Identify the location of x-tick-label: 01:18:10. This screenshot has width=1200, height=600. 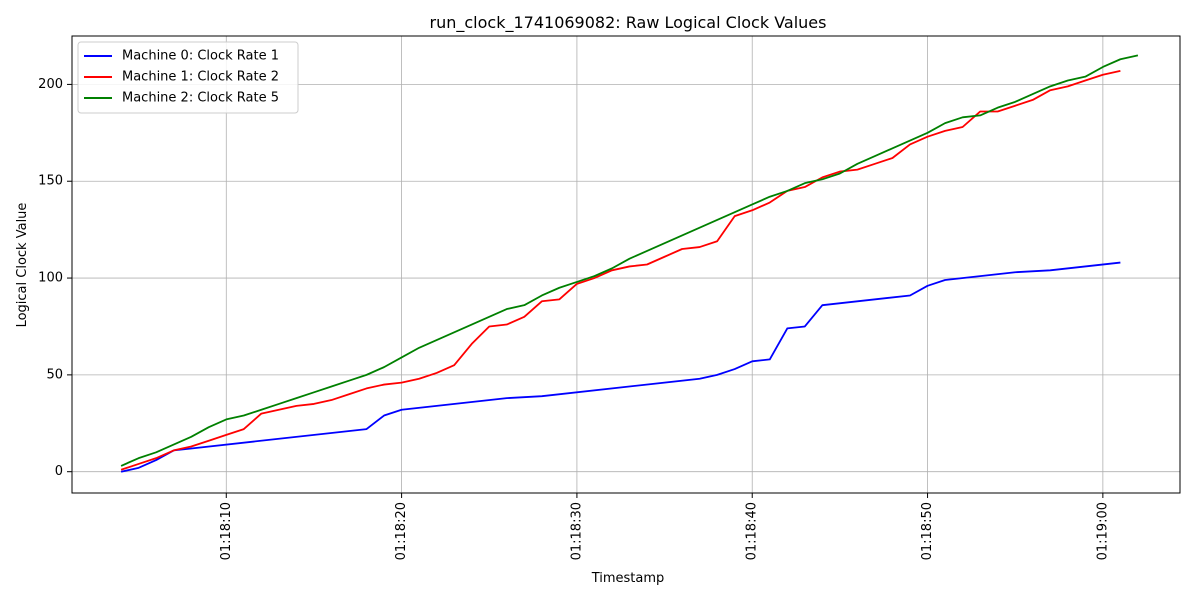
(226, 531).